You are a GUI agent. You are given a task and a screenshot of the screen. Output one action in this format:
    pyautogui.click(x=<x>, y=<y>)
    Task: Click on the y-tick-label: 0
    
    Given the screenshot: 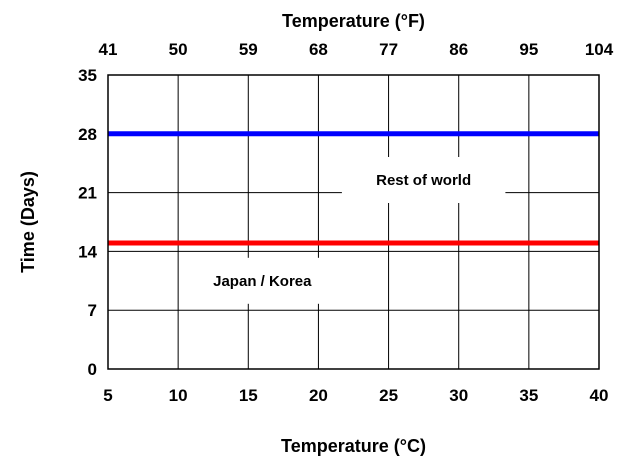 What is the action you would take?
    pyautogui.click(x=92, y=369)
    